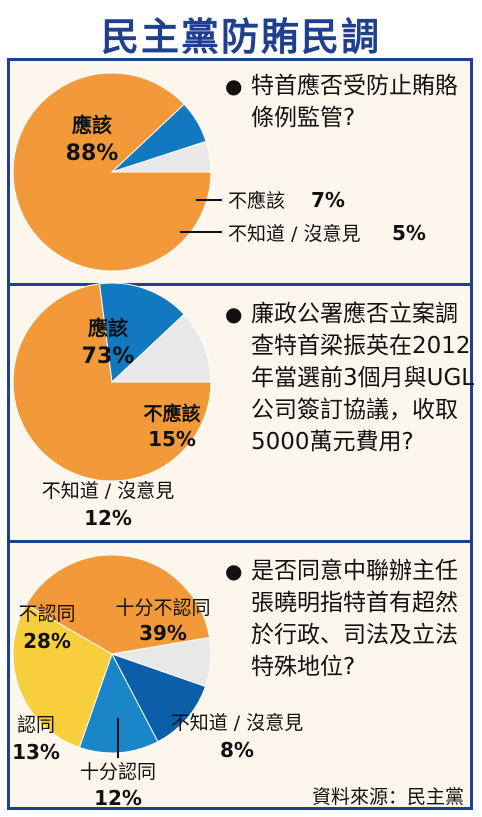 This screenshot has width=482, height=817. Describe the element at coordinates (387, 797) in the screenshot. I see `source-credit: 資料來源：民主黨` at that location.